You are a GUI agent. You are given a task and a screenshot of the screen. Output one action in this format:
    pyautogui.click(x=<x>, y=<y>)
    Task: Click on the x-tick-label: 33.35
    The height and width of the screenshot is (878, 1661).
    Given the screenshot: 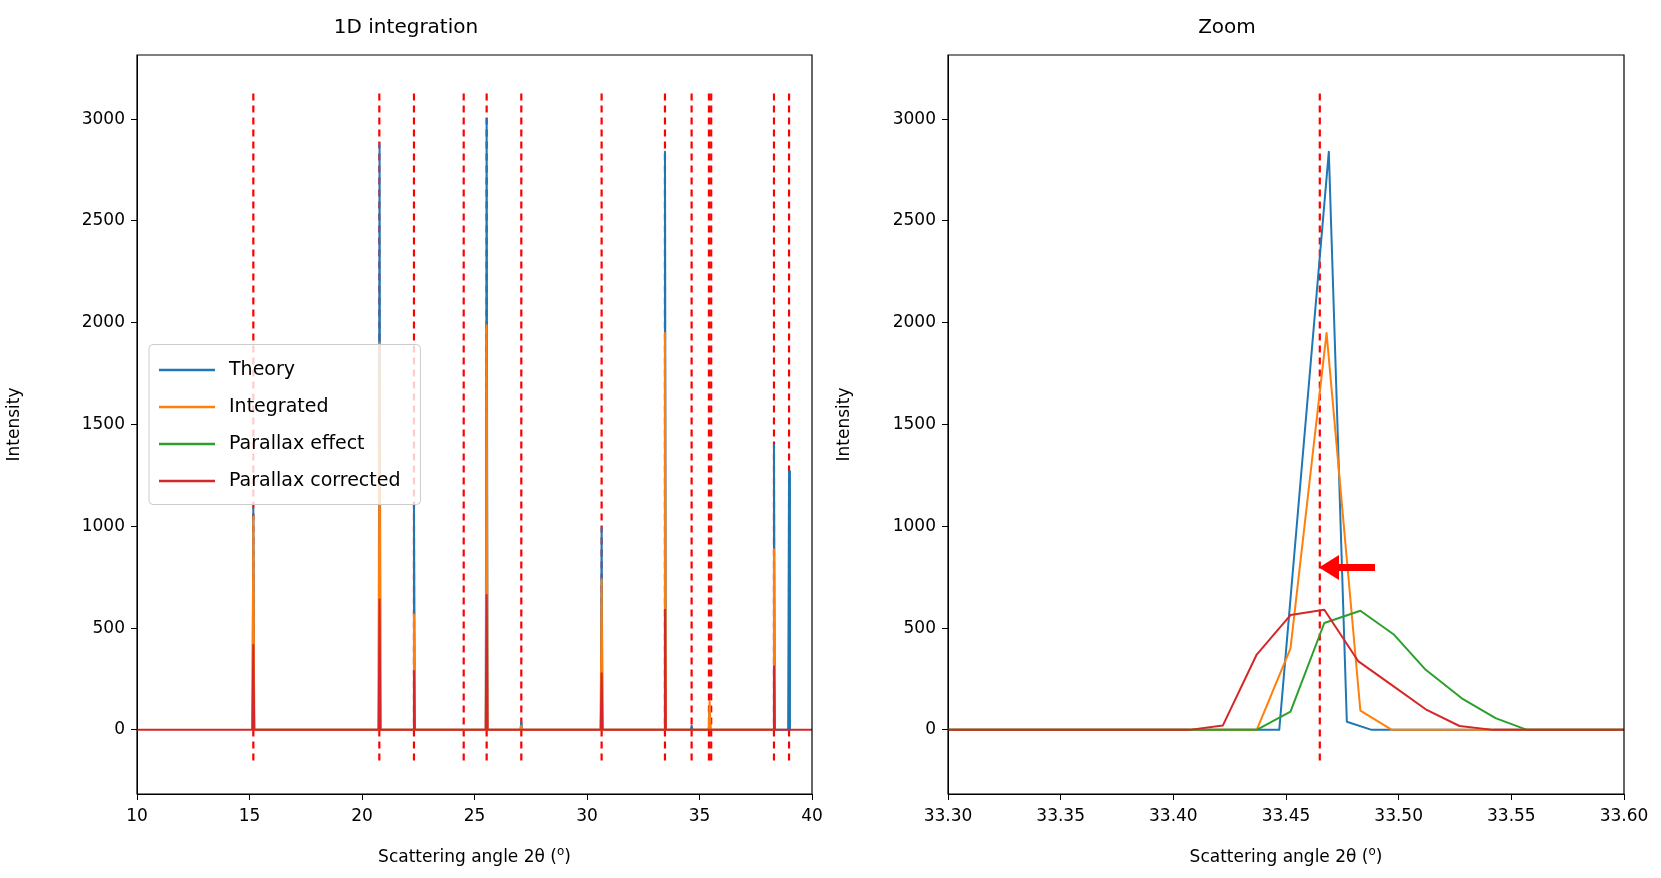 What is the action you would take?
    pyautogui.click(x=1060, y=814)
    